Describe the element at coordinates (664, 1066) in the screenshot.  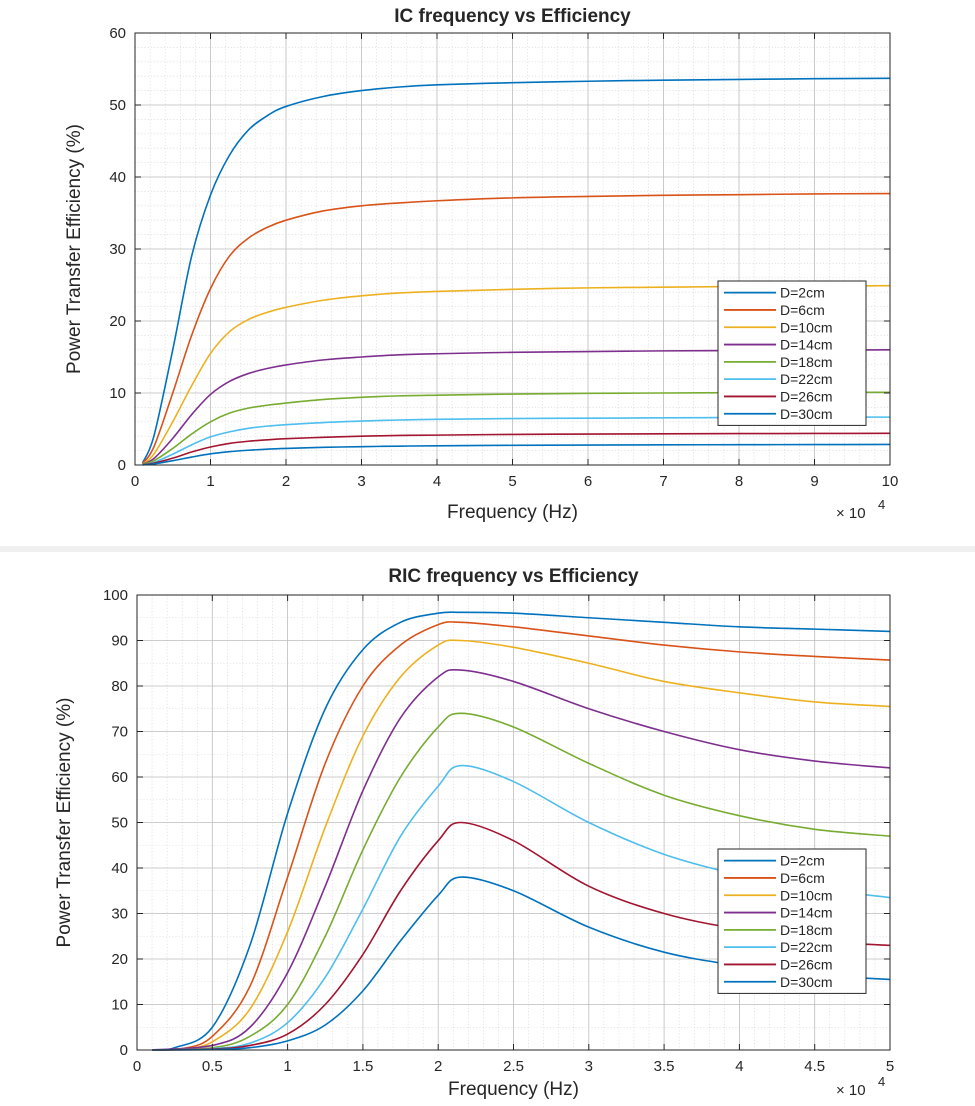
I see `x-tick-label: 3.5` at that location.